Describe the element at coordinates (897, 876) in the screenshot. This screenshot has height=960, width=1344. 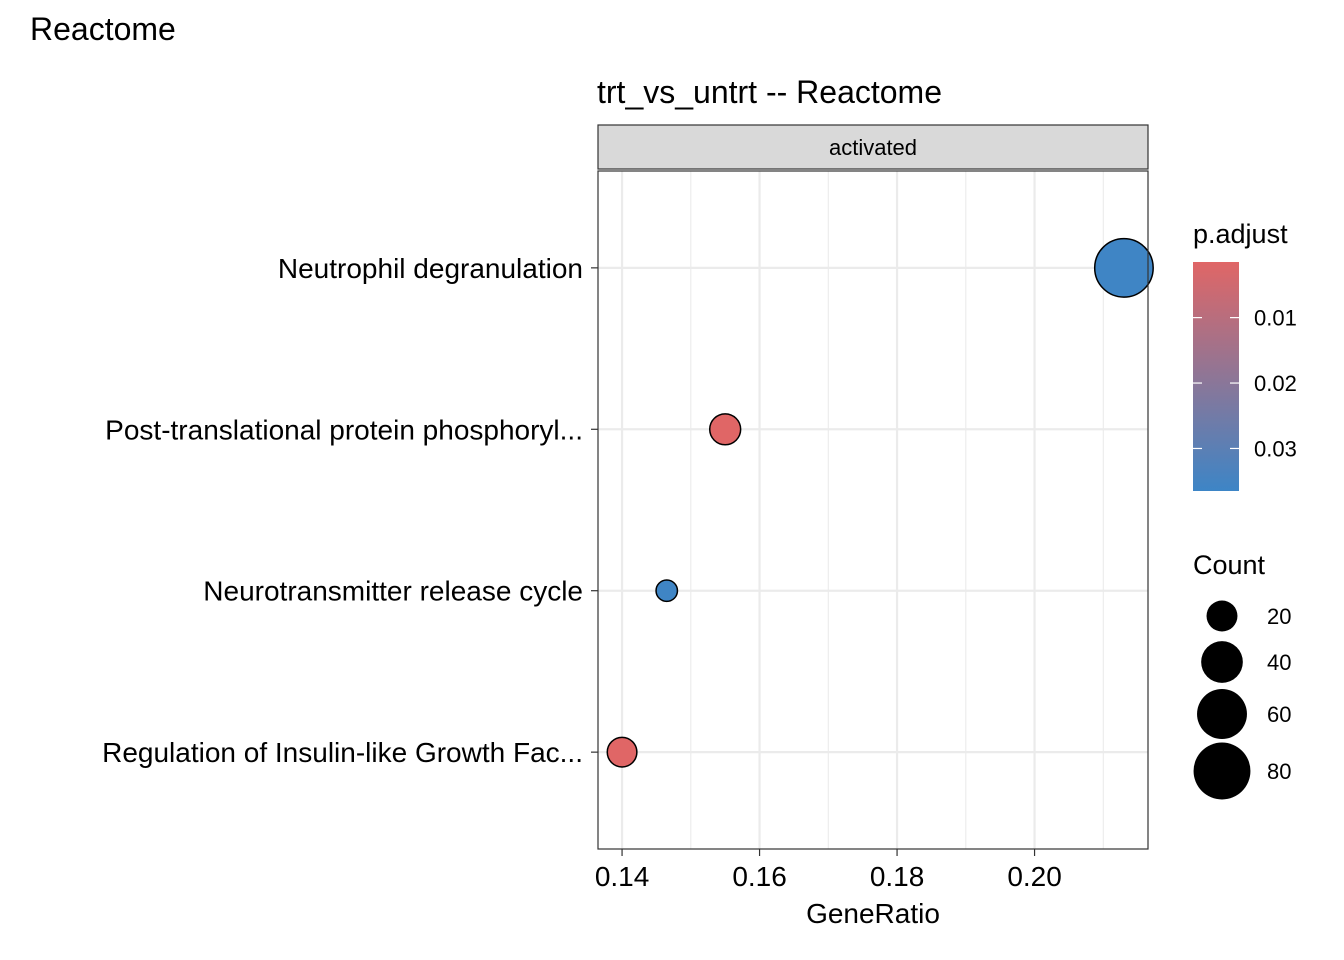
I see `x-tick-label: 0.18` at that location.